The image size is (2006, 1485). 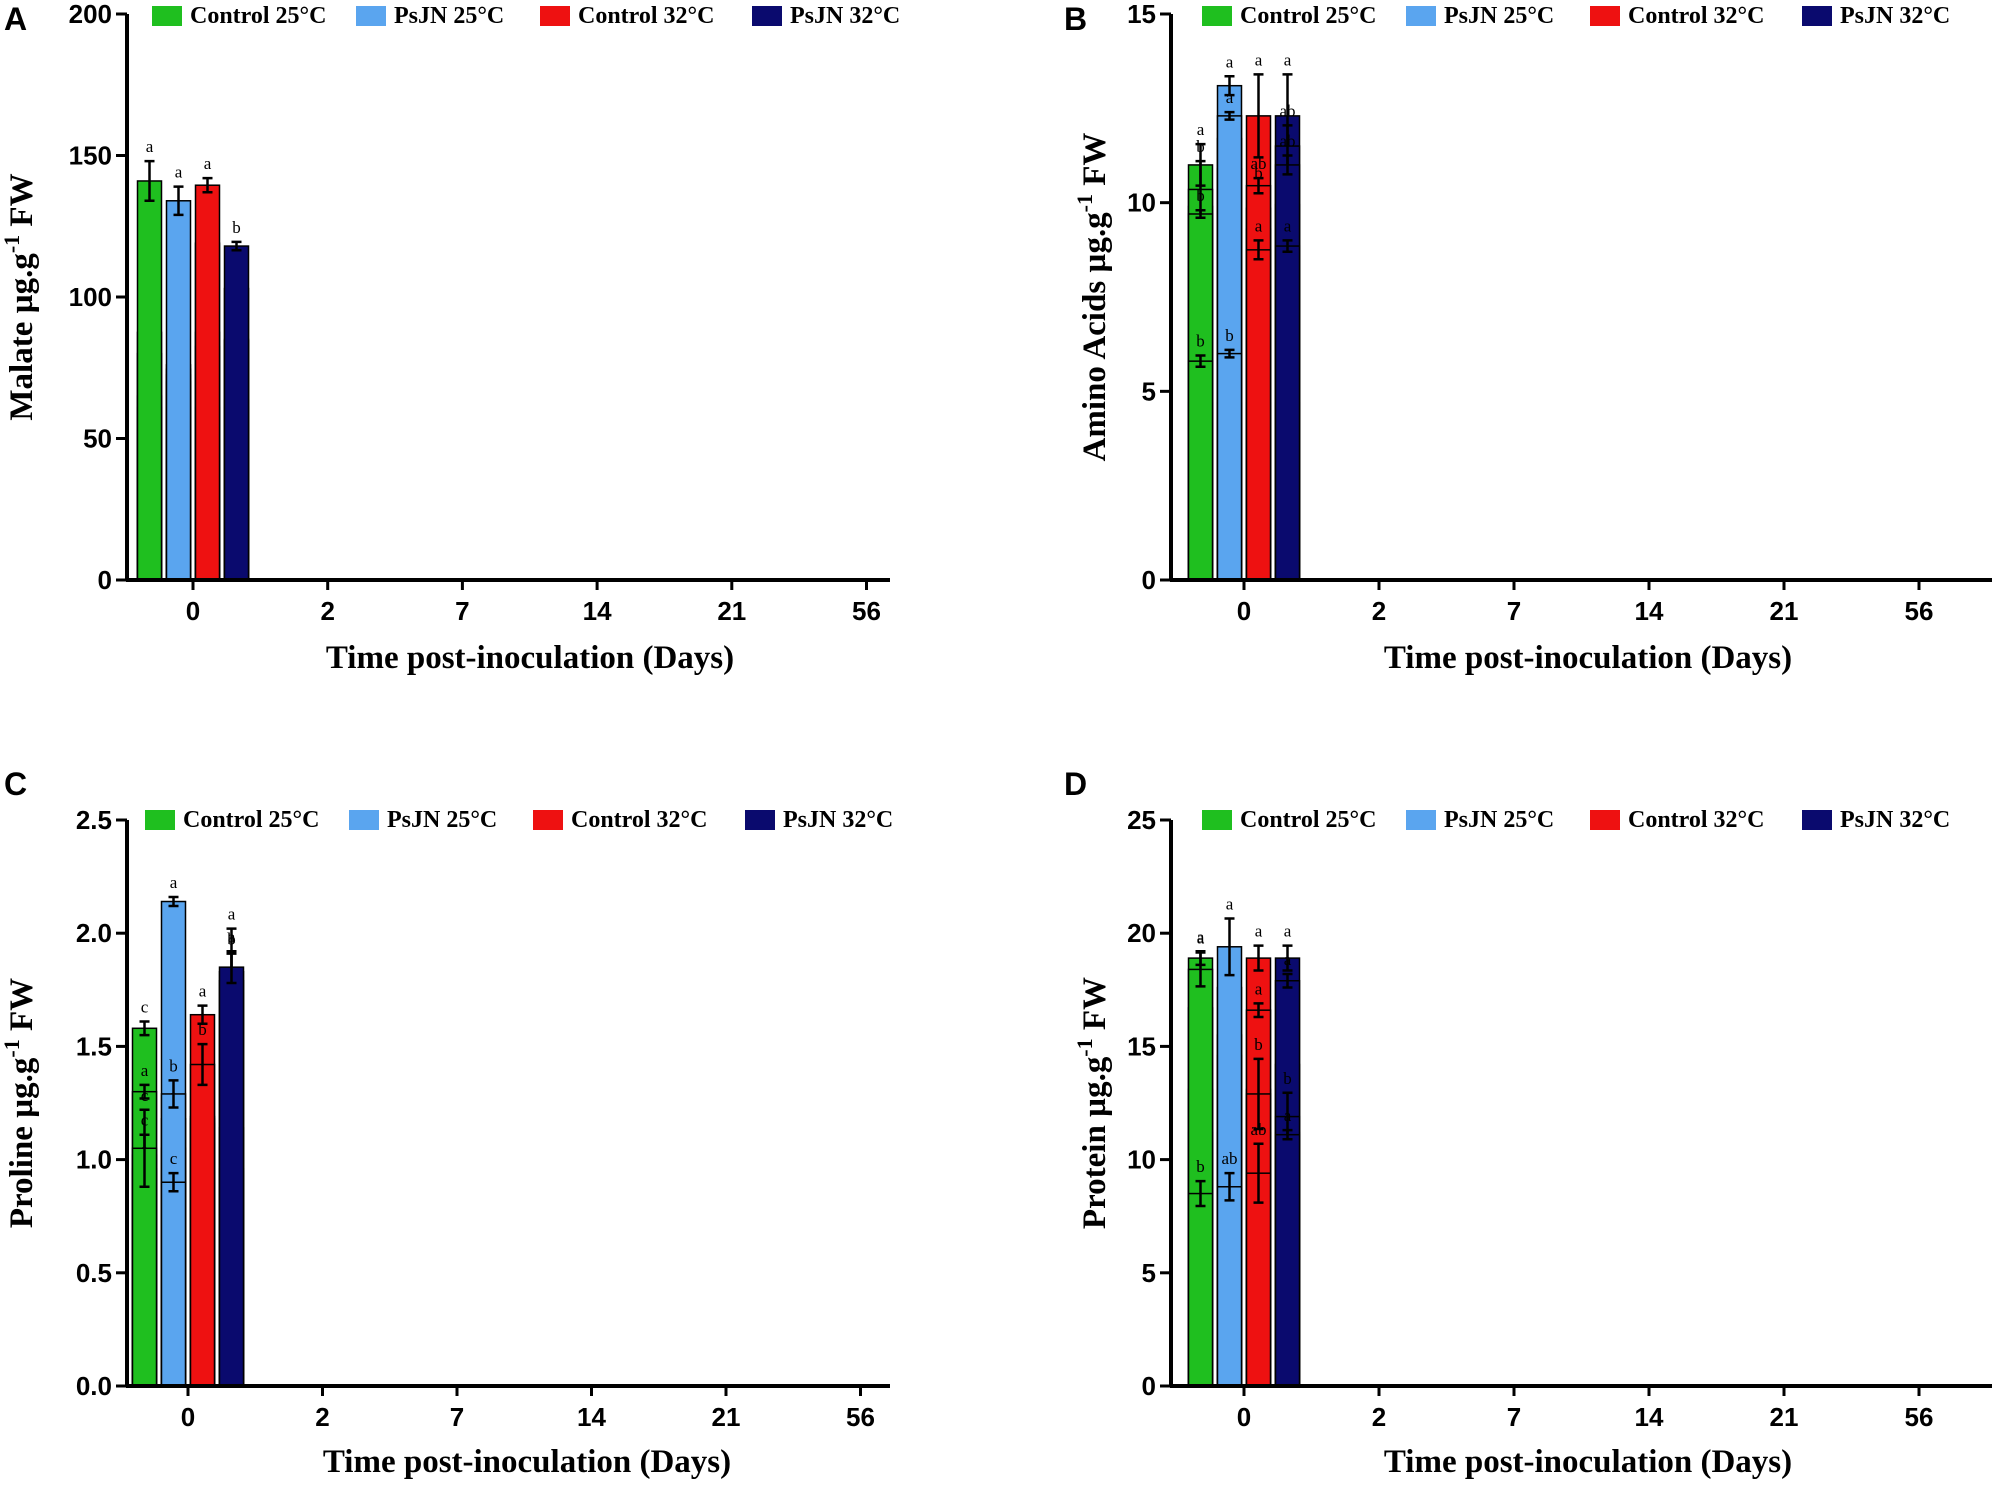 What do you see at coordinates (1141, 203) in the screenshot?
I see `y-tick-label: 10` at bounding box center [1141, 203].